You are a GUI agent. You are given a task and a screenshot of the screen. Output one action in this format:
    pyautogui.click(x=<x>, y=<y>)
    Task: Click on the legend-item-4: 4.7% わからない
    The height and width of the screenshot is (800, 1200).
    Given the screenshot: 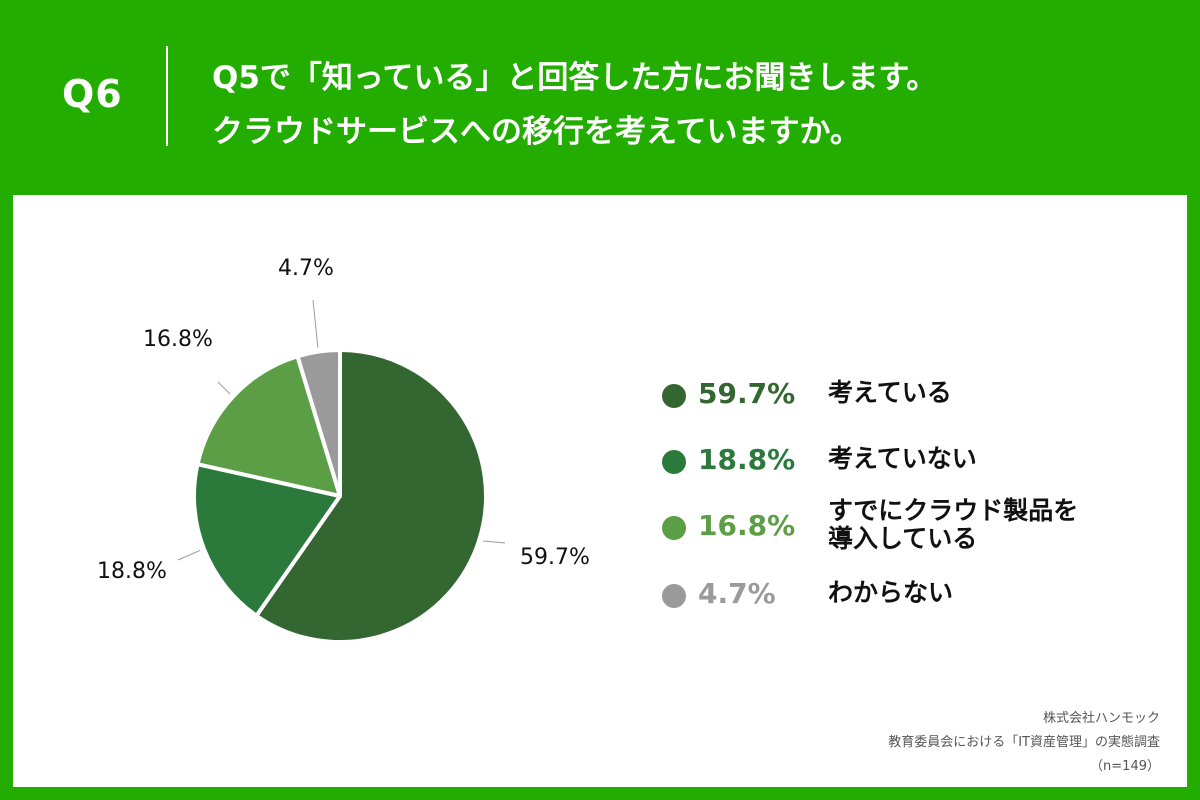 What is the action you would take?
    pyautogui.click(x=920, y=595)
    